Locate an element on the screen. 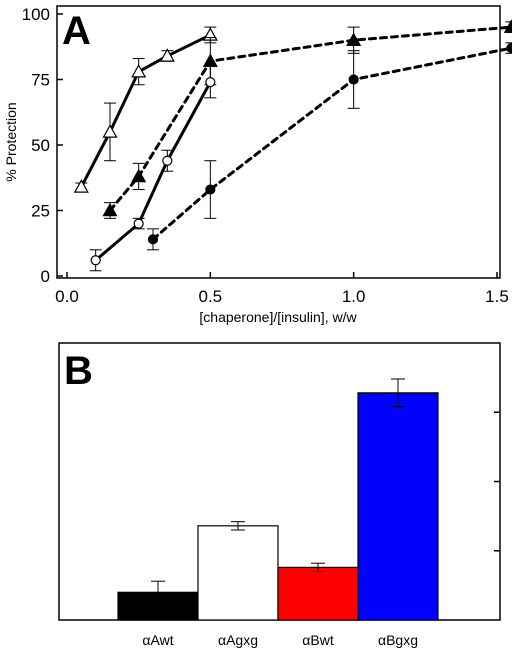 The width and height of the screenshot is (512, 656). panel-a-letter: A is located at coordinates (76, 31).